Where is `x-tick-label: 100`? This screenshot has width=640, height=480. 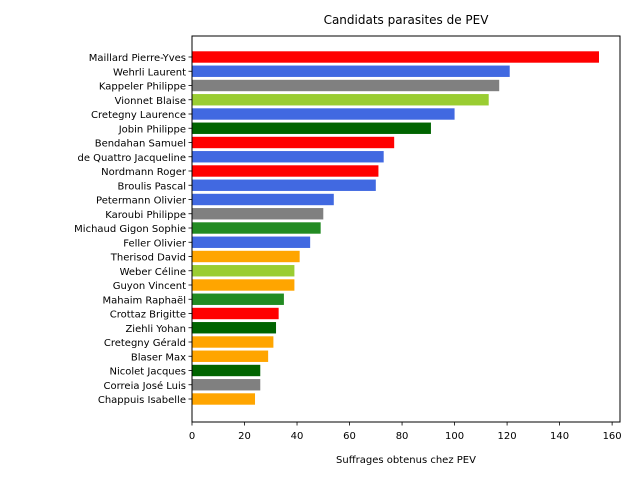 x-tick-label: 100 is located at coordinates (454, 436).